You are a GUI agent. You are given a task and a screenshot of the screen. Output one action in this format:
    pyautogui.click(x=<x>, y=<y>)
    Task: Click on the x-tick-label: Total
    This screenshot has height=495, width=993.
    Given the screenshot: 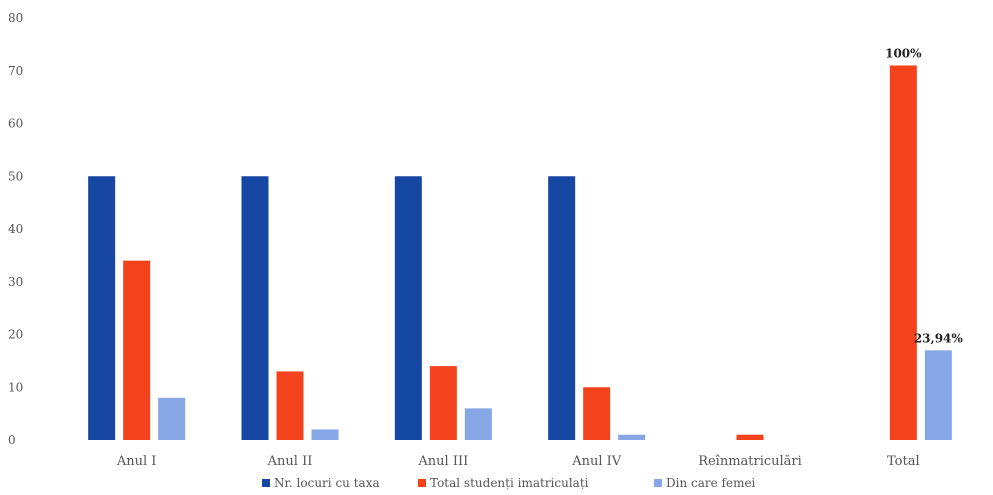 What is the action you would take?
    pyautogui.click(x=903, y=461)
    